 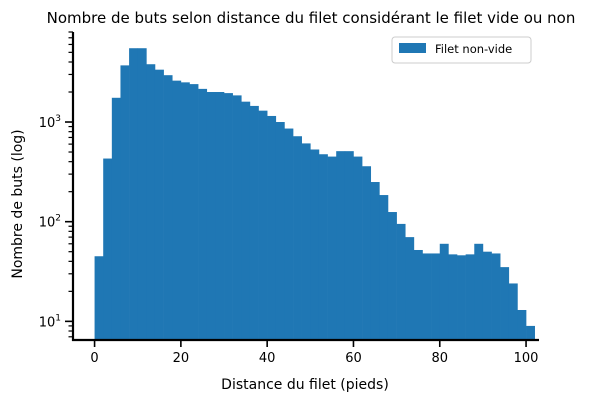 I want to click on x-tick-label: 100, so click(x=526, y=358).